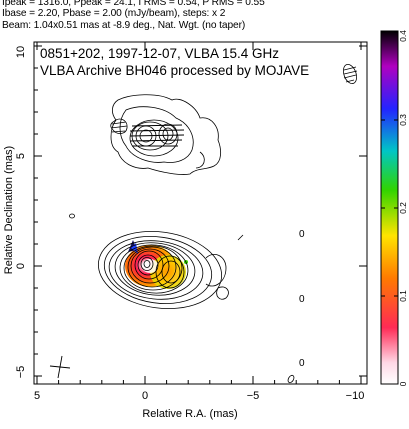 This screenshot has width=409, height=429. Describe the element at coordinates (389, 208) in the screenshot. I see `colorbar-ticks` at that location.